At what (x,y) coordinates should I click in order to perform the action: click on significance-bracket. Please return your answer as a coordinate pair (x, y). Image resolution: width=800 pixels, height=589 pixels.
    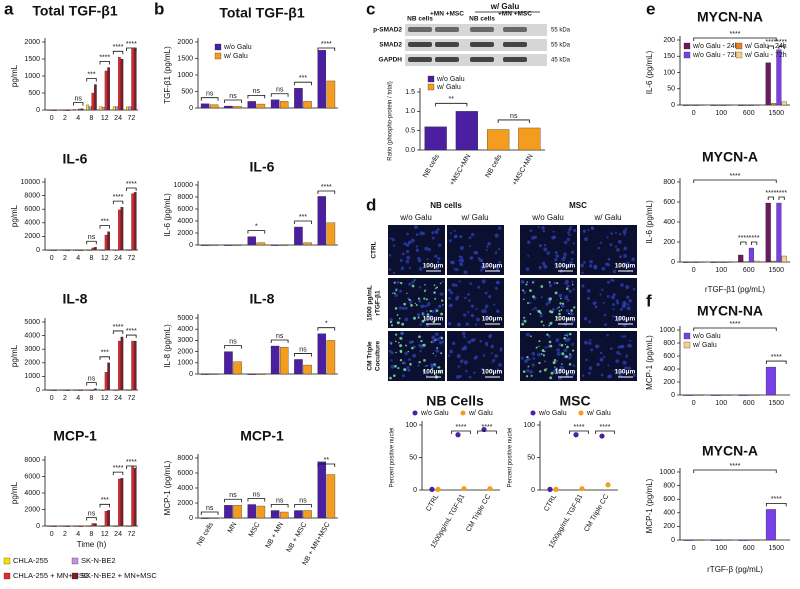
    Looking at the image, I should click on (326, 49).